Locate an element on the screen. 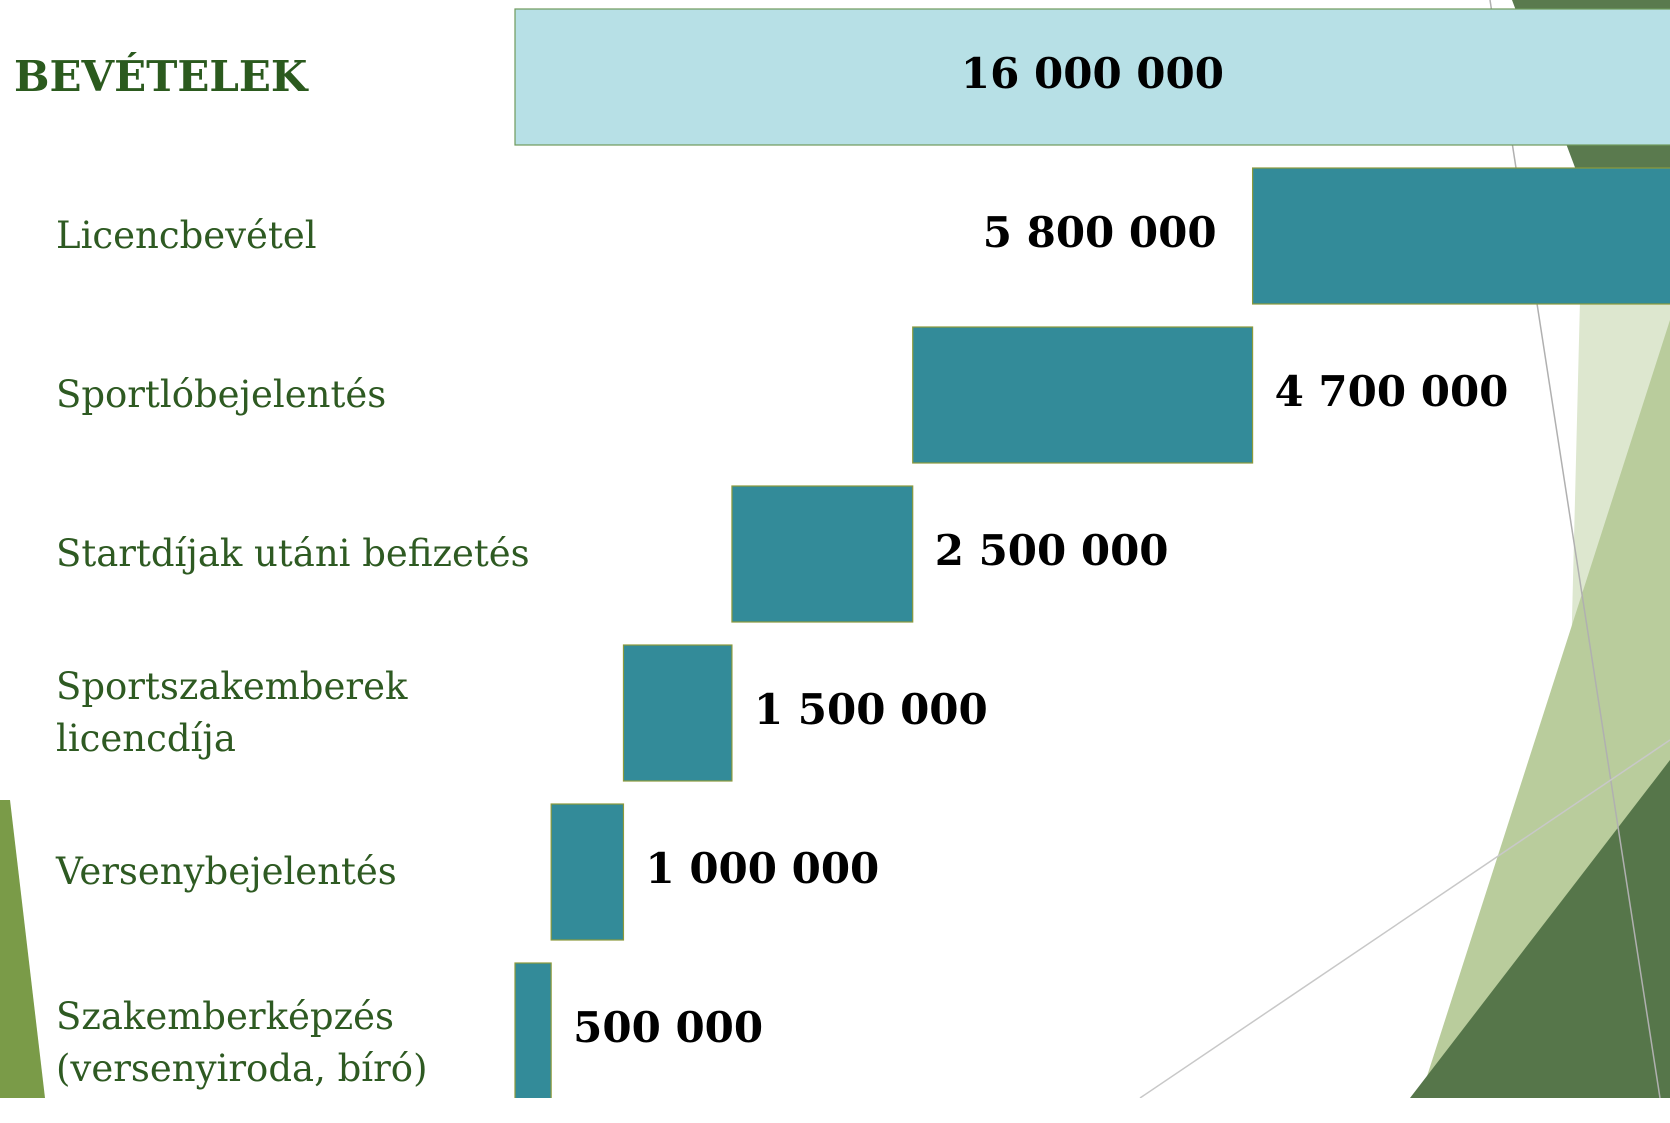 Image resolution: width=1670 pixels, height=1123 pixels. category-label: Startdíjak utáni befizetés is located at coordinates (293, 554).